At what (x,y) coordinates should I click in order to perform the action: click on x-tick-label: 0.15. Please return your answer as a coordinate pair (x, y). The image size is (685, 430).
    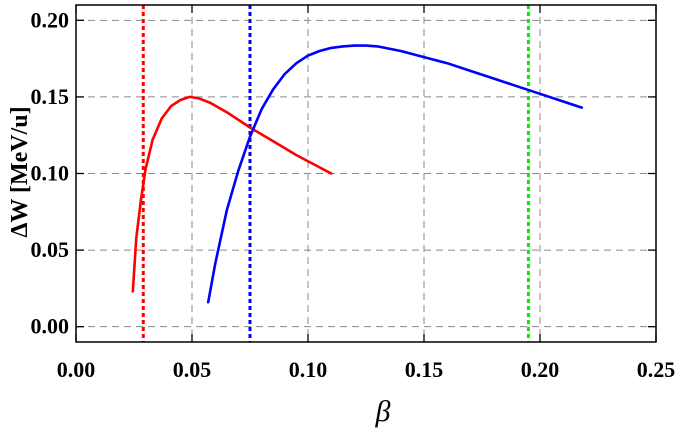
    Looking at the image, I should click on (424, 369).